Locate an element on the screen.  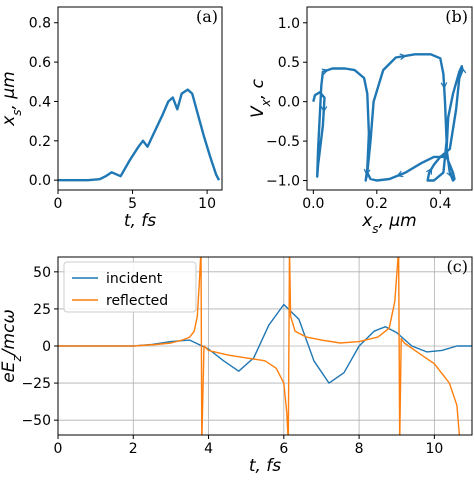
x-tick-label: 5 is located at coordinates (132, 204).